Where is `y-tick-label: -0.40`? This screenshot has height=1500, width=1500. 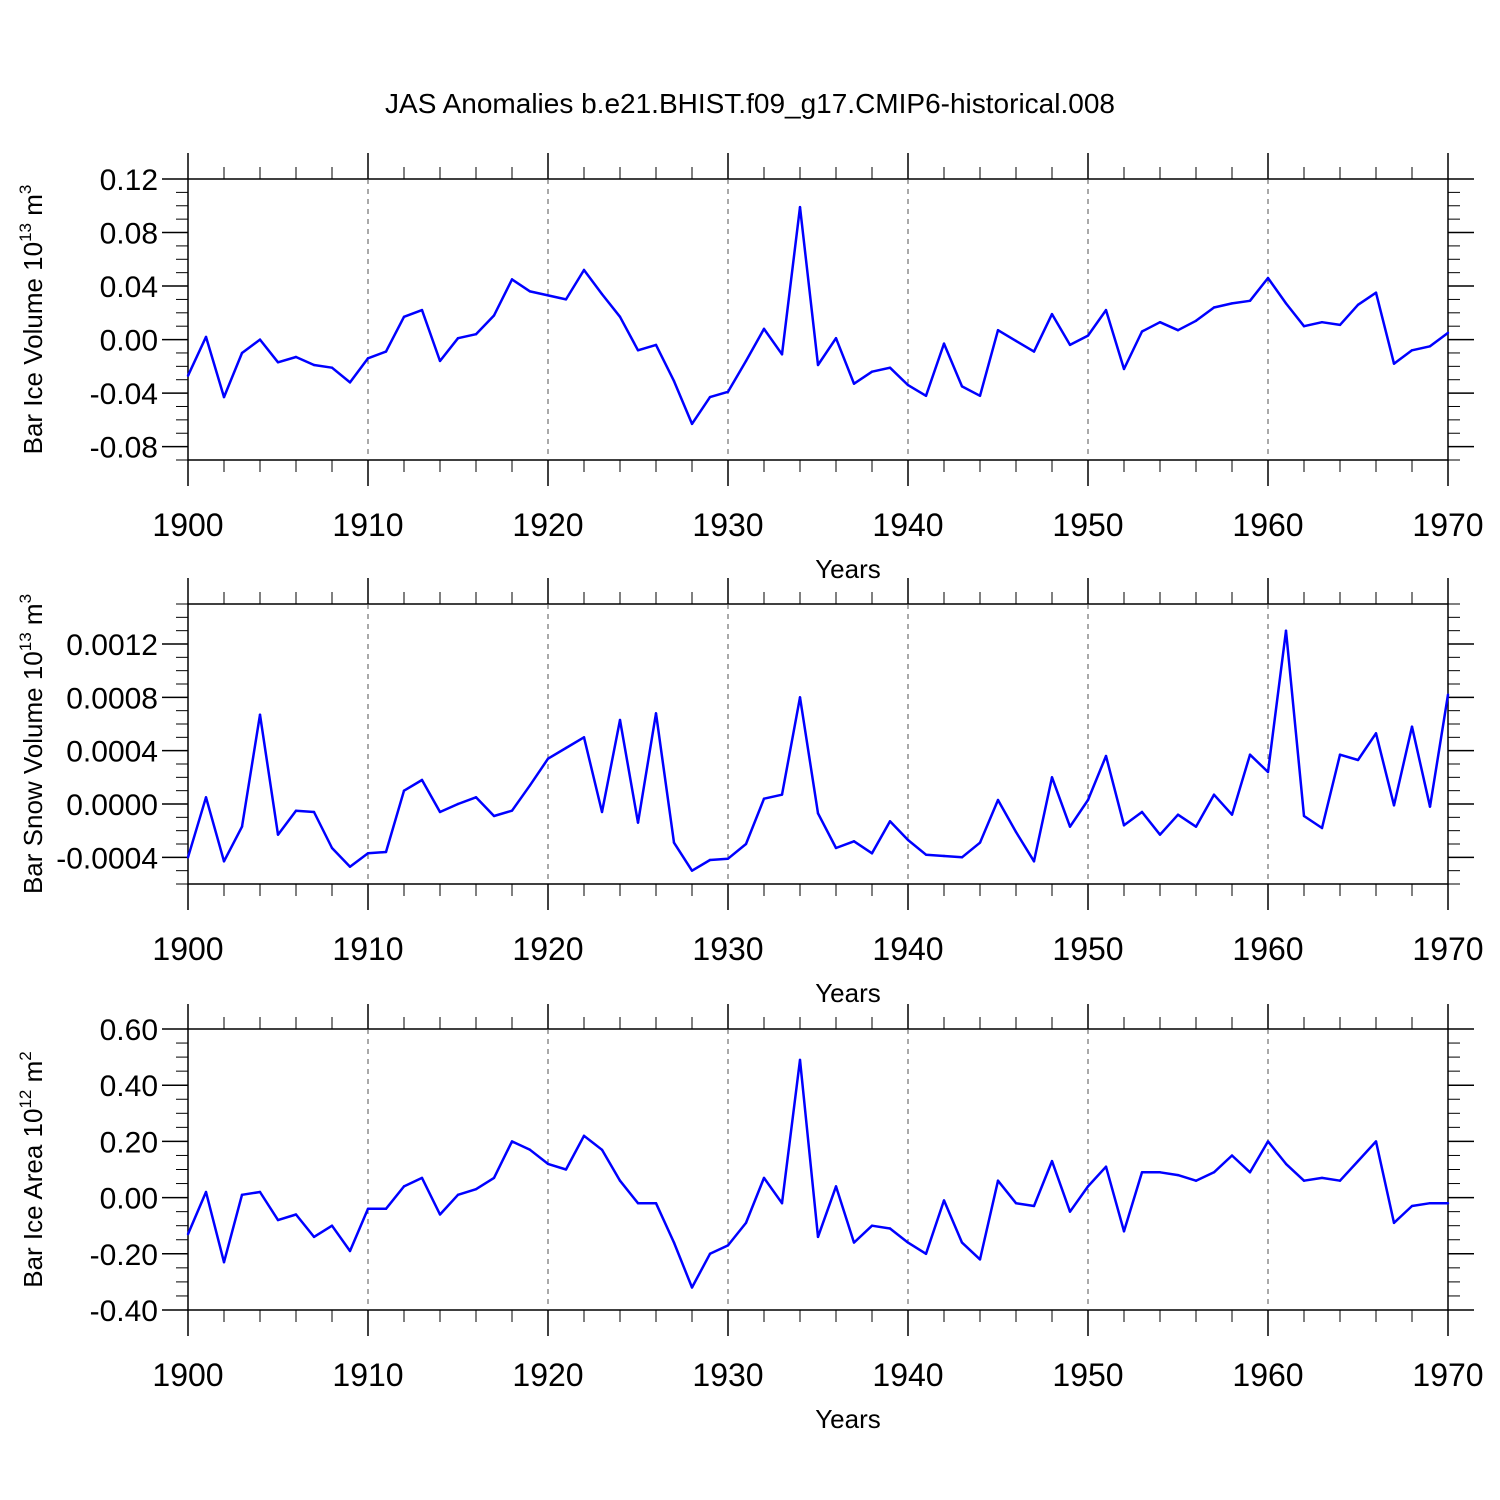 y-tick-label: -0.40 is located at coordinates (124, 1311).